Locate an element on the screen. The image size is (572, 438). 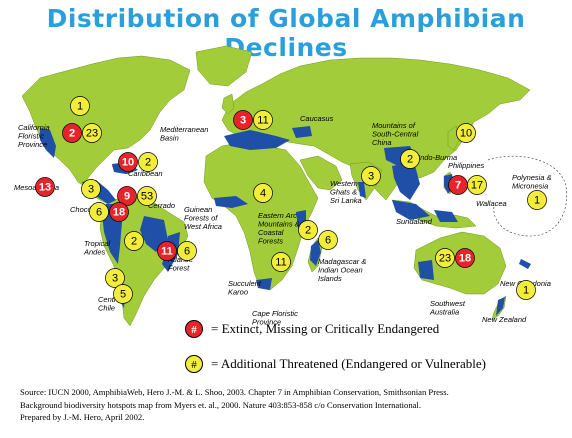
threatened-badge-b-swaus-yel: 23 is located at coordinates (445, 258).